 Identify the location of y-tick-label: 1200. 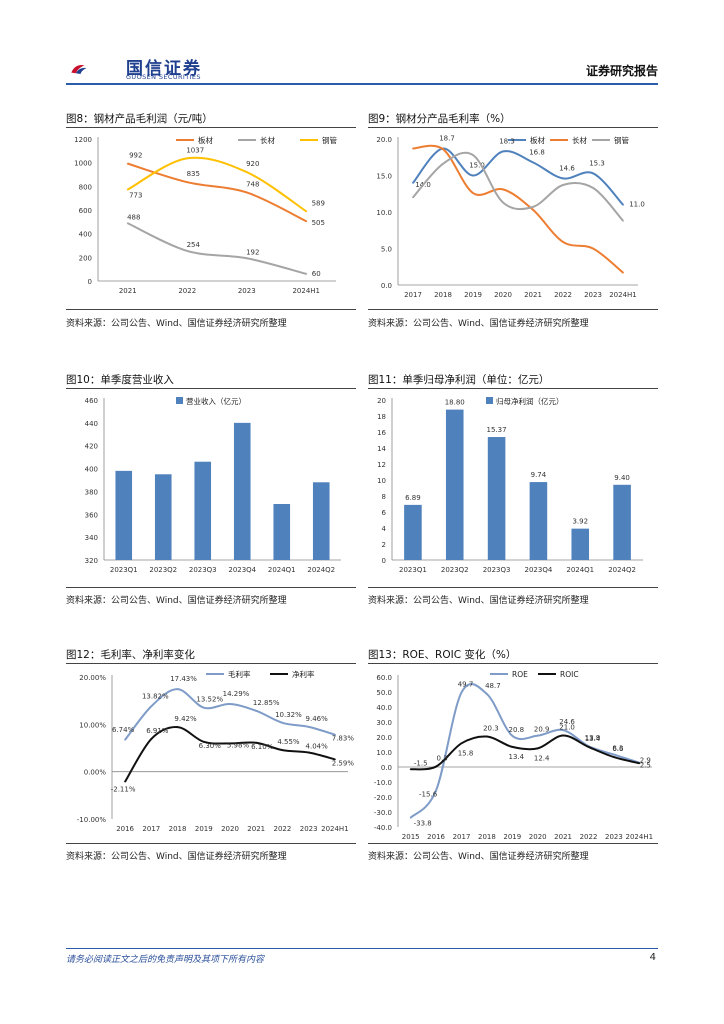
(83, 140).